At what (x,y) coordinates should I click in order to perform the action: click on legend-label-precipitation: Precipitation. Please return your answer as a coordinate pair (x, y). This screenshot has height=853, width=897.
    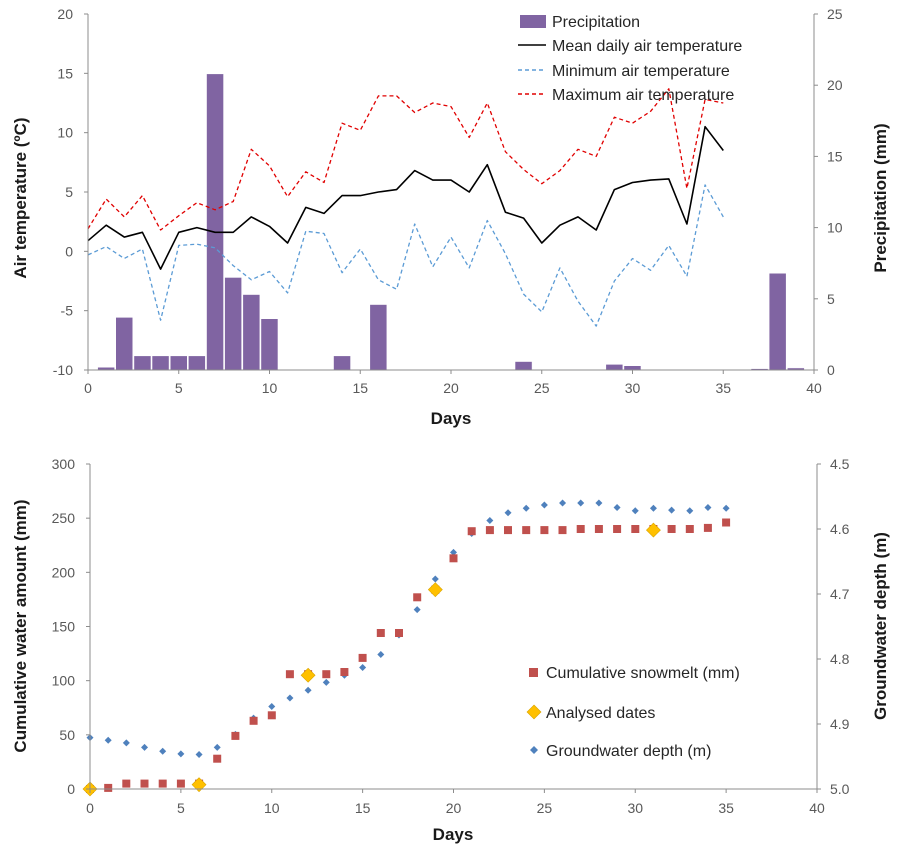
    Looking at the image, I should click on (596, 22).